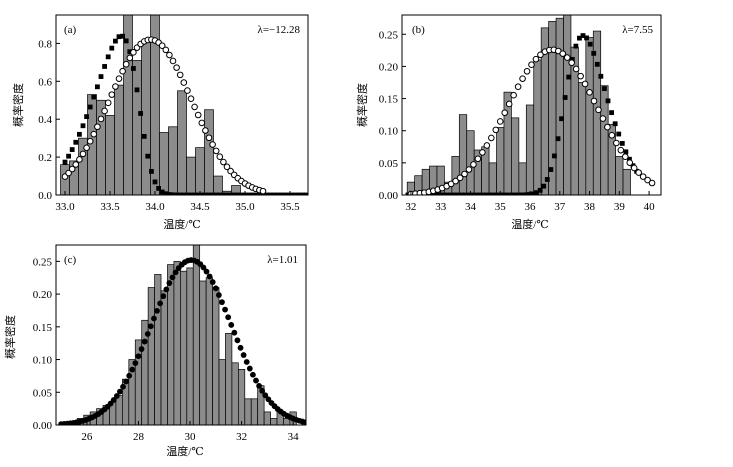 Image resolution: width=733 pixels, height=467 pixels. I want to click on x-tick-label: 40, so click(650, 207).